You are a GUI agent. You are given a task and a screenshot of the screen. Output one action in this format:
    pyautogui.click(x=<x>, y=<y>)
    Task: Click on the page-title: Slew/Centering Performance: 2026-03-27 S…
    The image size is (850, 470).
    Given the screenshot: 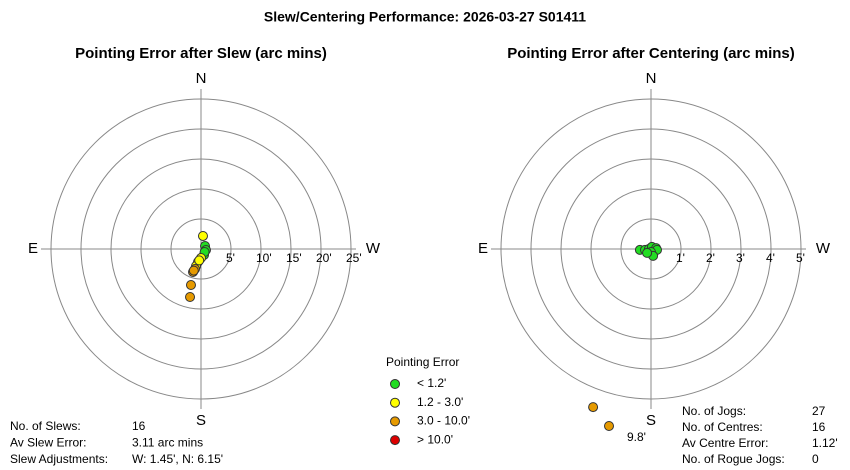 What is the action you would take?
    pyautogui.click(x=425, y=17)
    